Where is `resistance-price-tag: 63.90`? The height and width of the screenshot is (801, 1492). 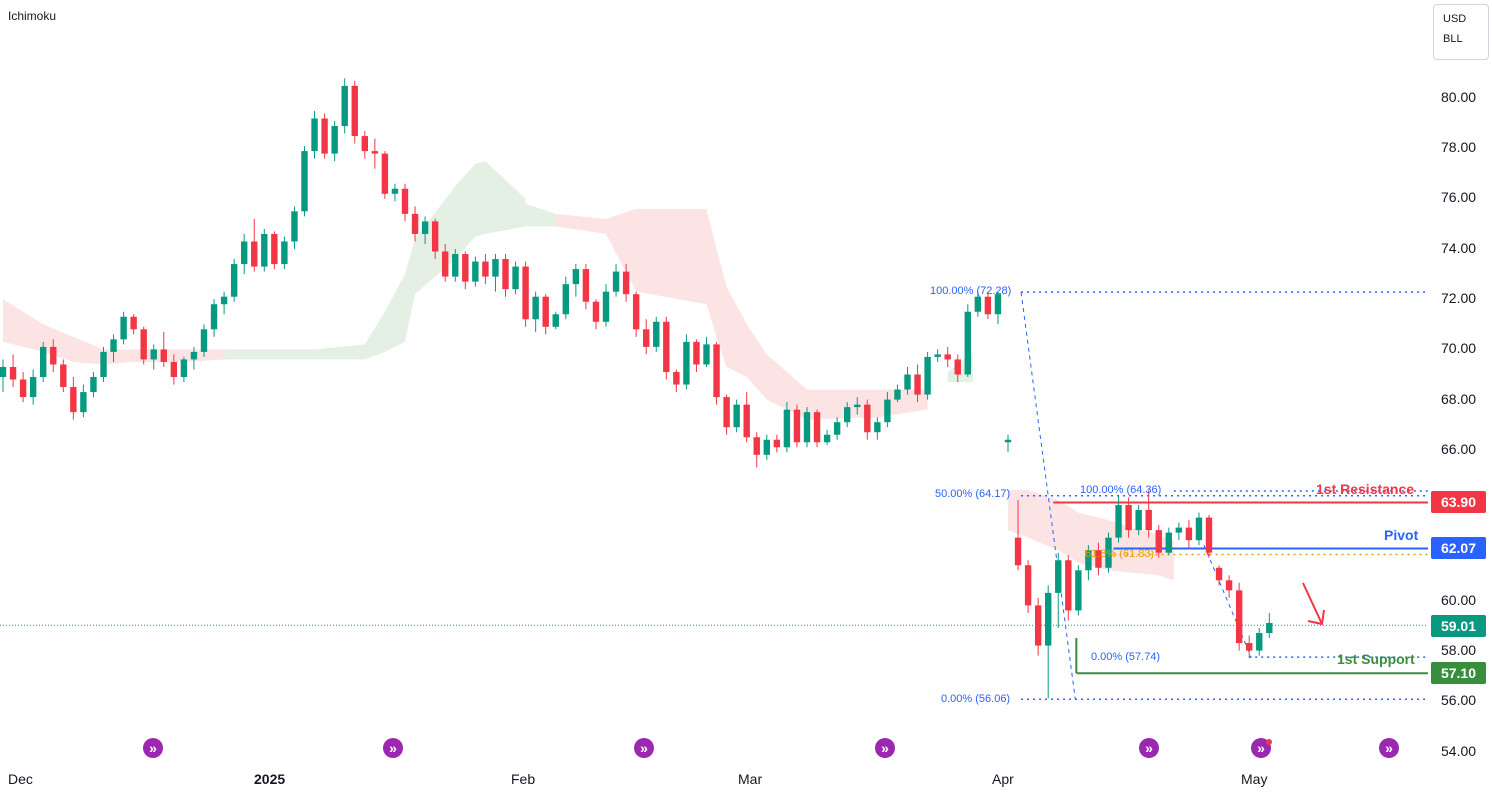 resistance-price-tag: 63.90 is located at coordinates (1458, 502).